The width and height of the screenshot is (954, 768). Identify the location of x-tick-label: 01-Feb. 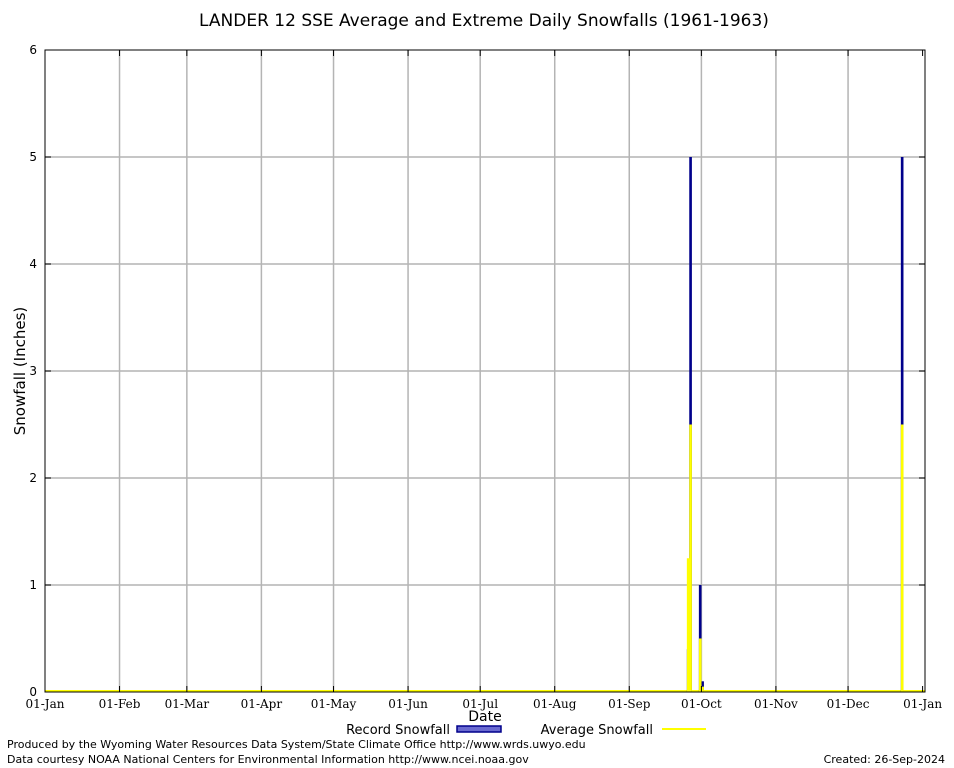
(120, 704).